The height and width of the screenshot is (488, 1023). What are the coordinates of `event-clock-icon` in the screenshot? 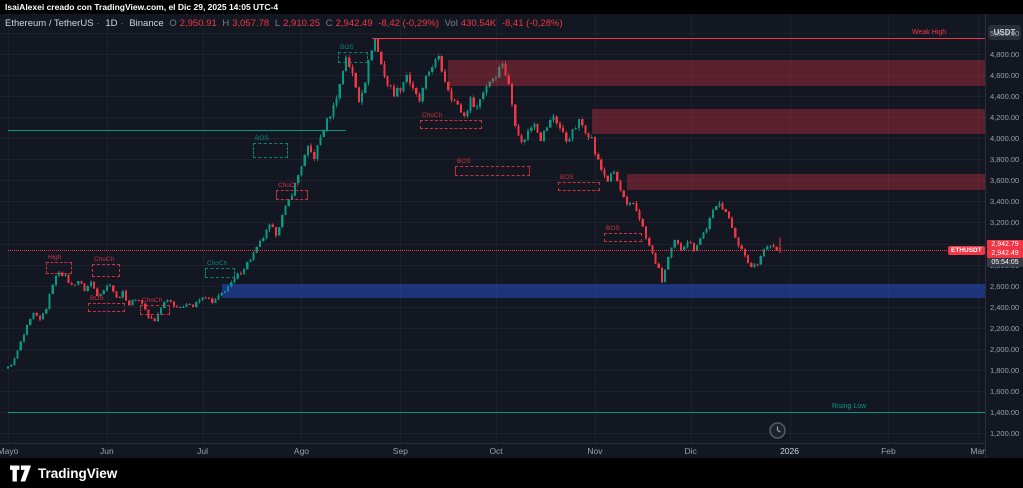 It's located at (777, 430).